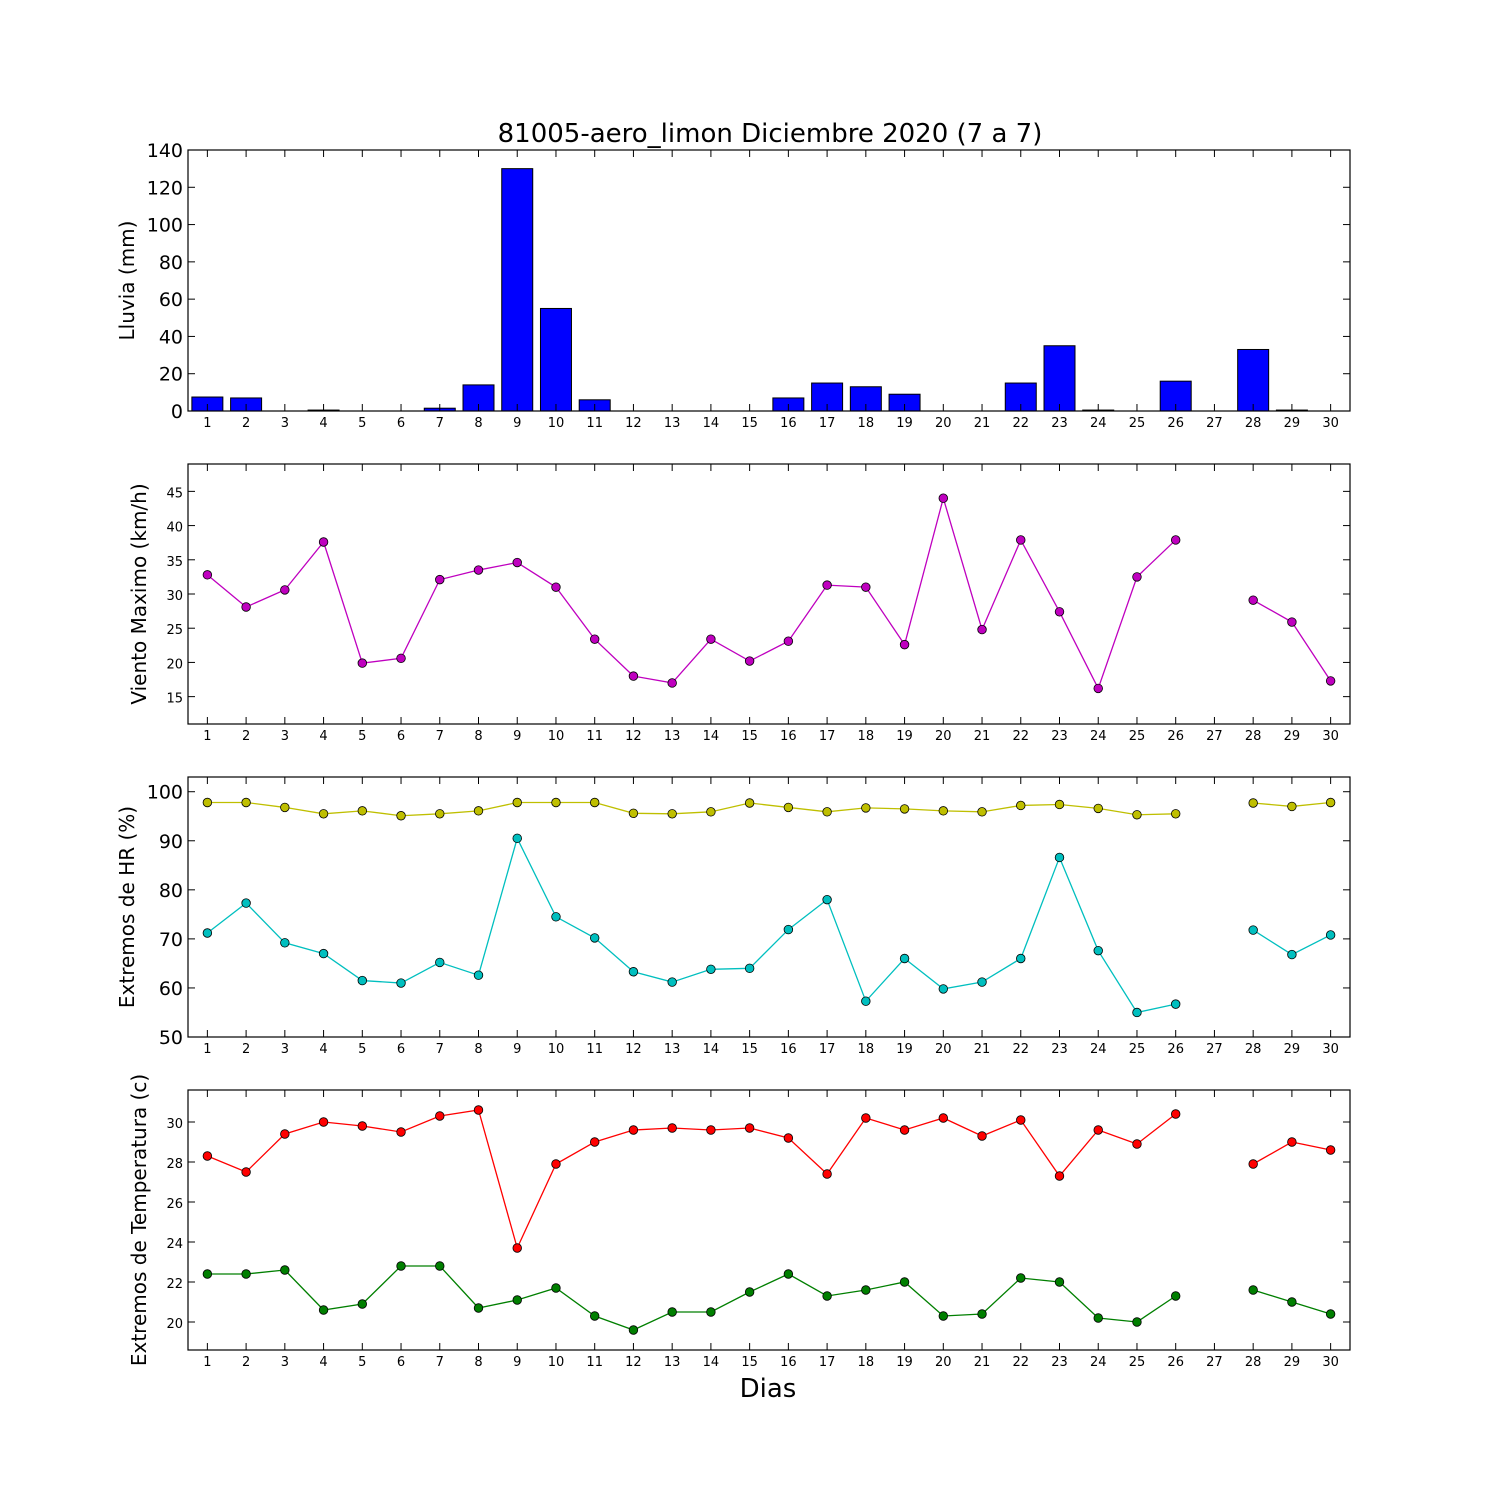 Image resolution: width=1500 pixels, height=1500 pixels. Describe the element at coordinates (440, 1049) in the screenshot. I see `x-tick-label: 7` at that location.